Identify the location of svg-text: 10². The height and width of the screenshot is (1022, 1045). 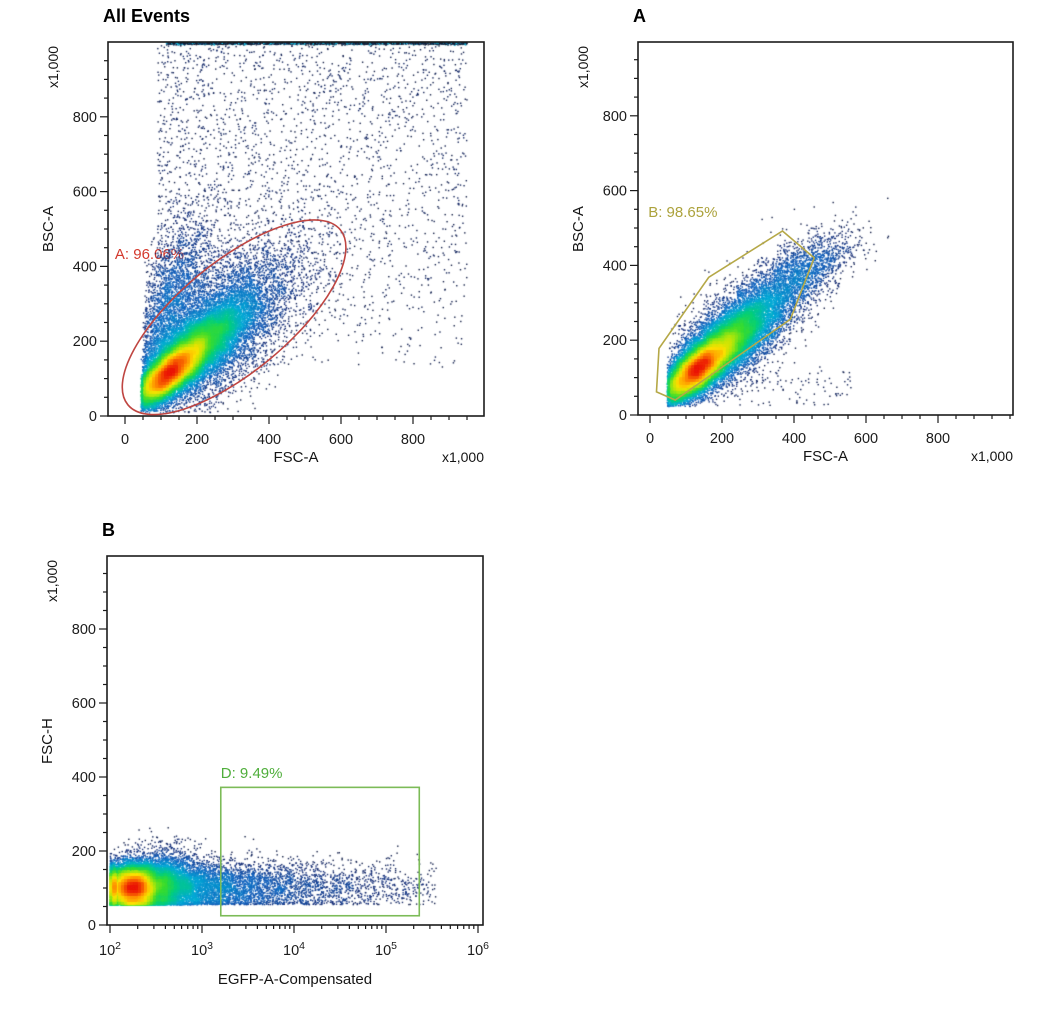
(110, 949).